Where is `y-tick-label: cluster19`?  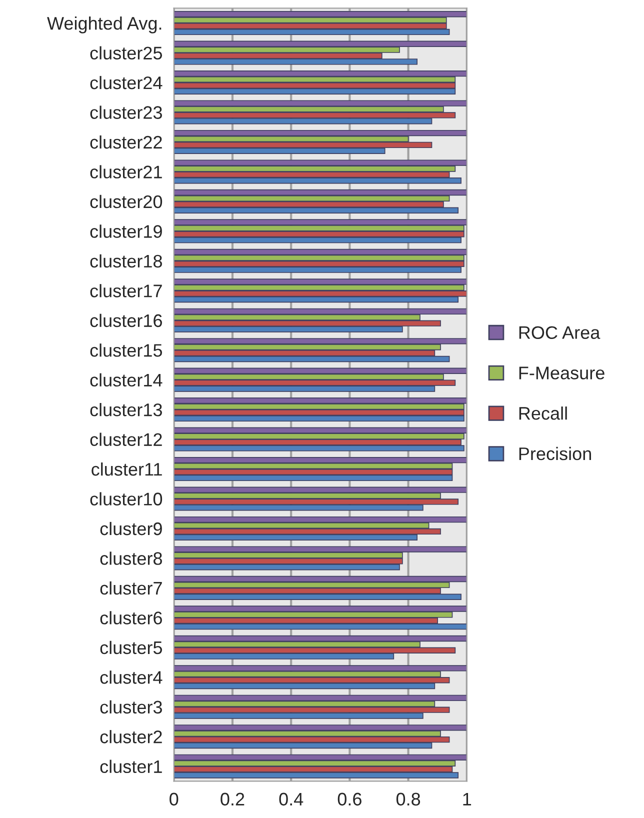 y-tick-label: cluster19 is located at coordinates (126, 231).